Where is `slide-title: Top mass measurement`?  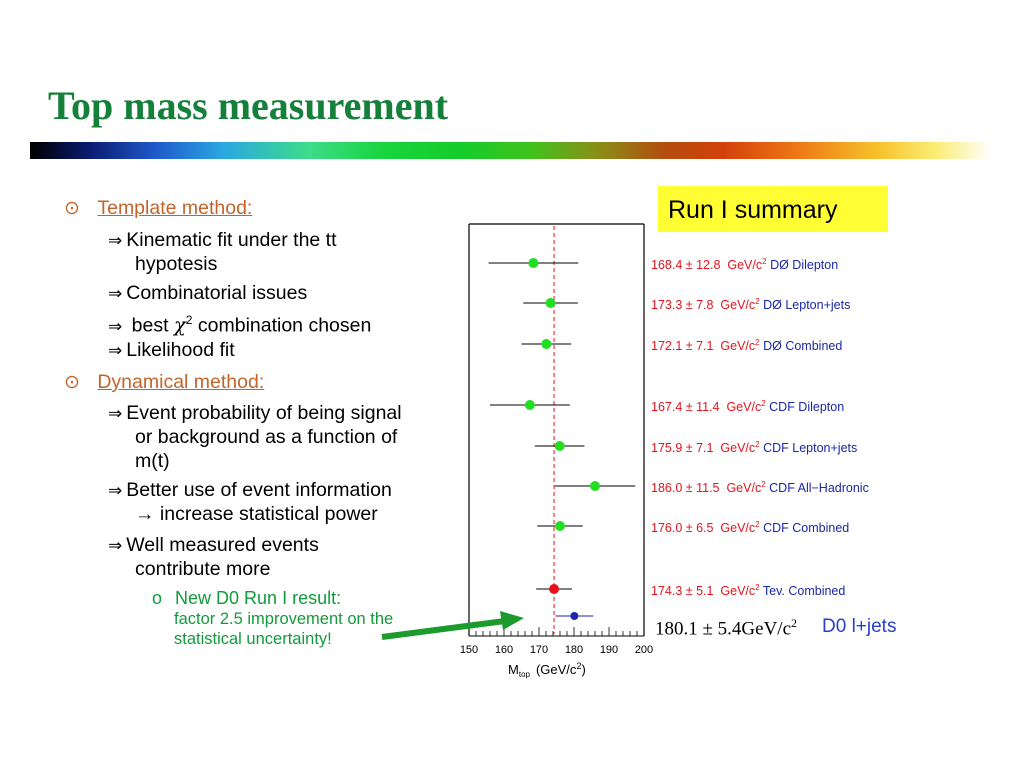
slide-title: Top mass measurement is located at coordinates (248, 105).